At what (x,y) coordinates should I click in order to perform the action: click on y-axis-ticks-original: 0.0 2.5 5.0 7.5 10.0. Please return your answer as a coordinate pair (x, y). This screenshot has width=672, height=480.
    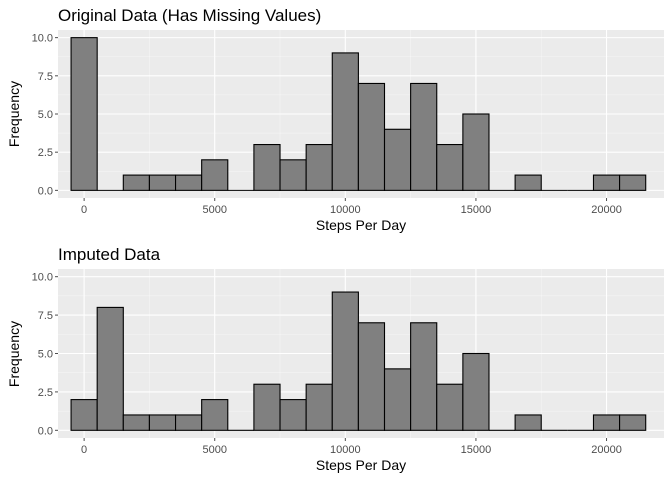
    Looking at the image, I should click on (45, 115).